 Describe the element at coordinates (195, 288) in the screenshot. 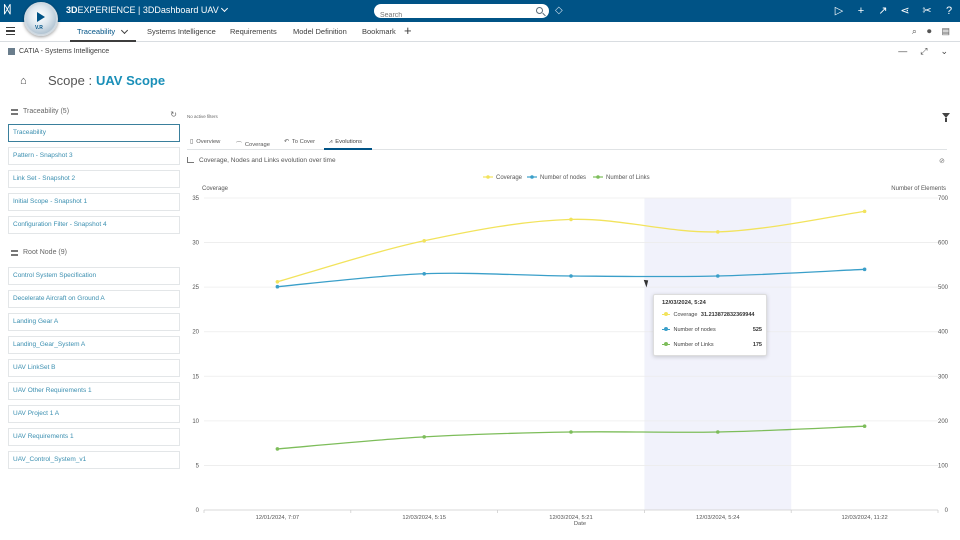

I see `y-left-tick-label: 25` at that location.